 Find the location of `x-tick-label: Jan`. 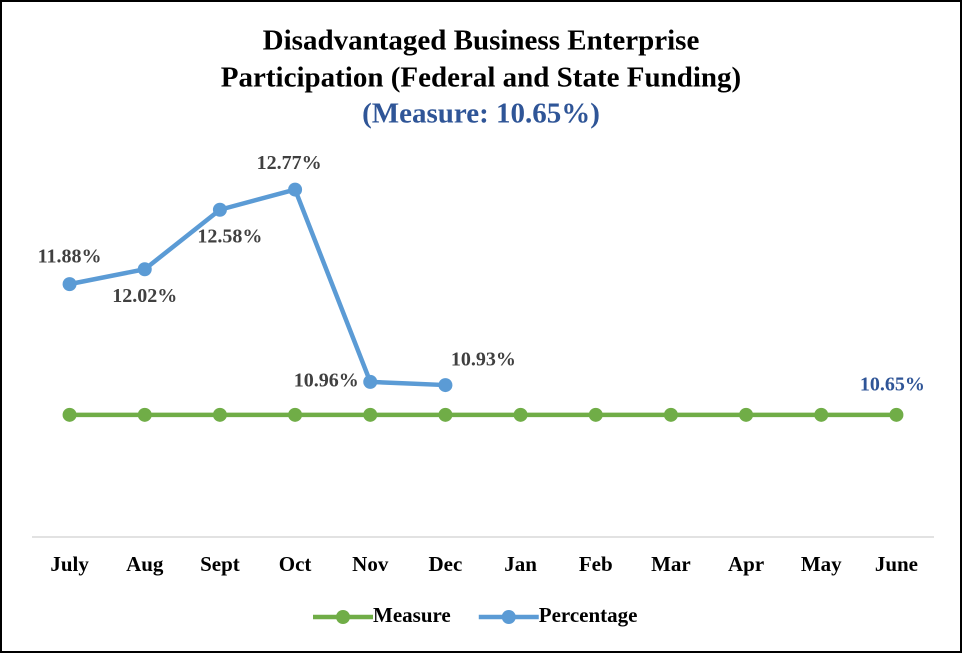

x-tick-label: Jan is located at coordinates (520, 564).